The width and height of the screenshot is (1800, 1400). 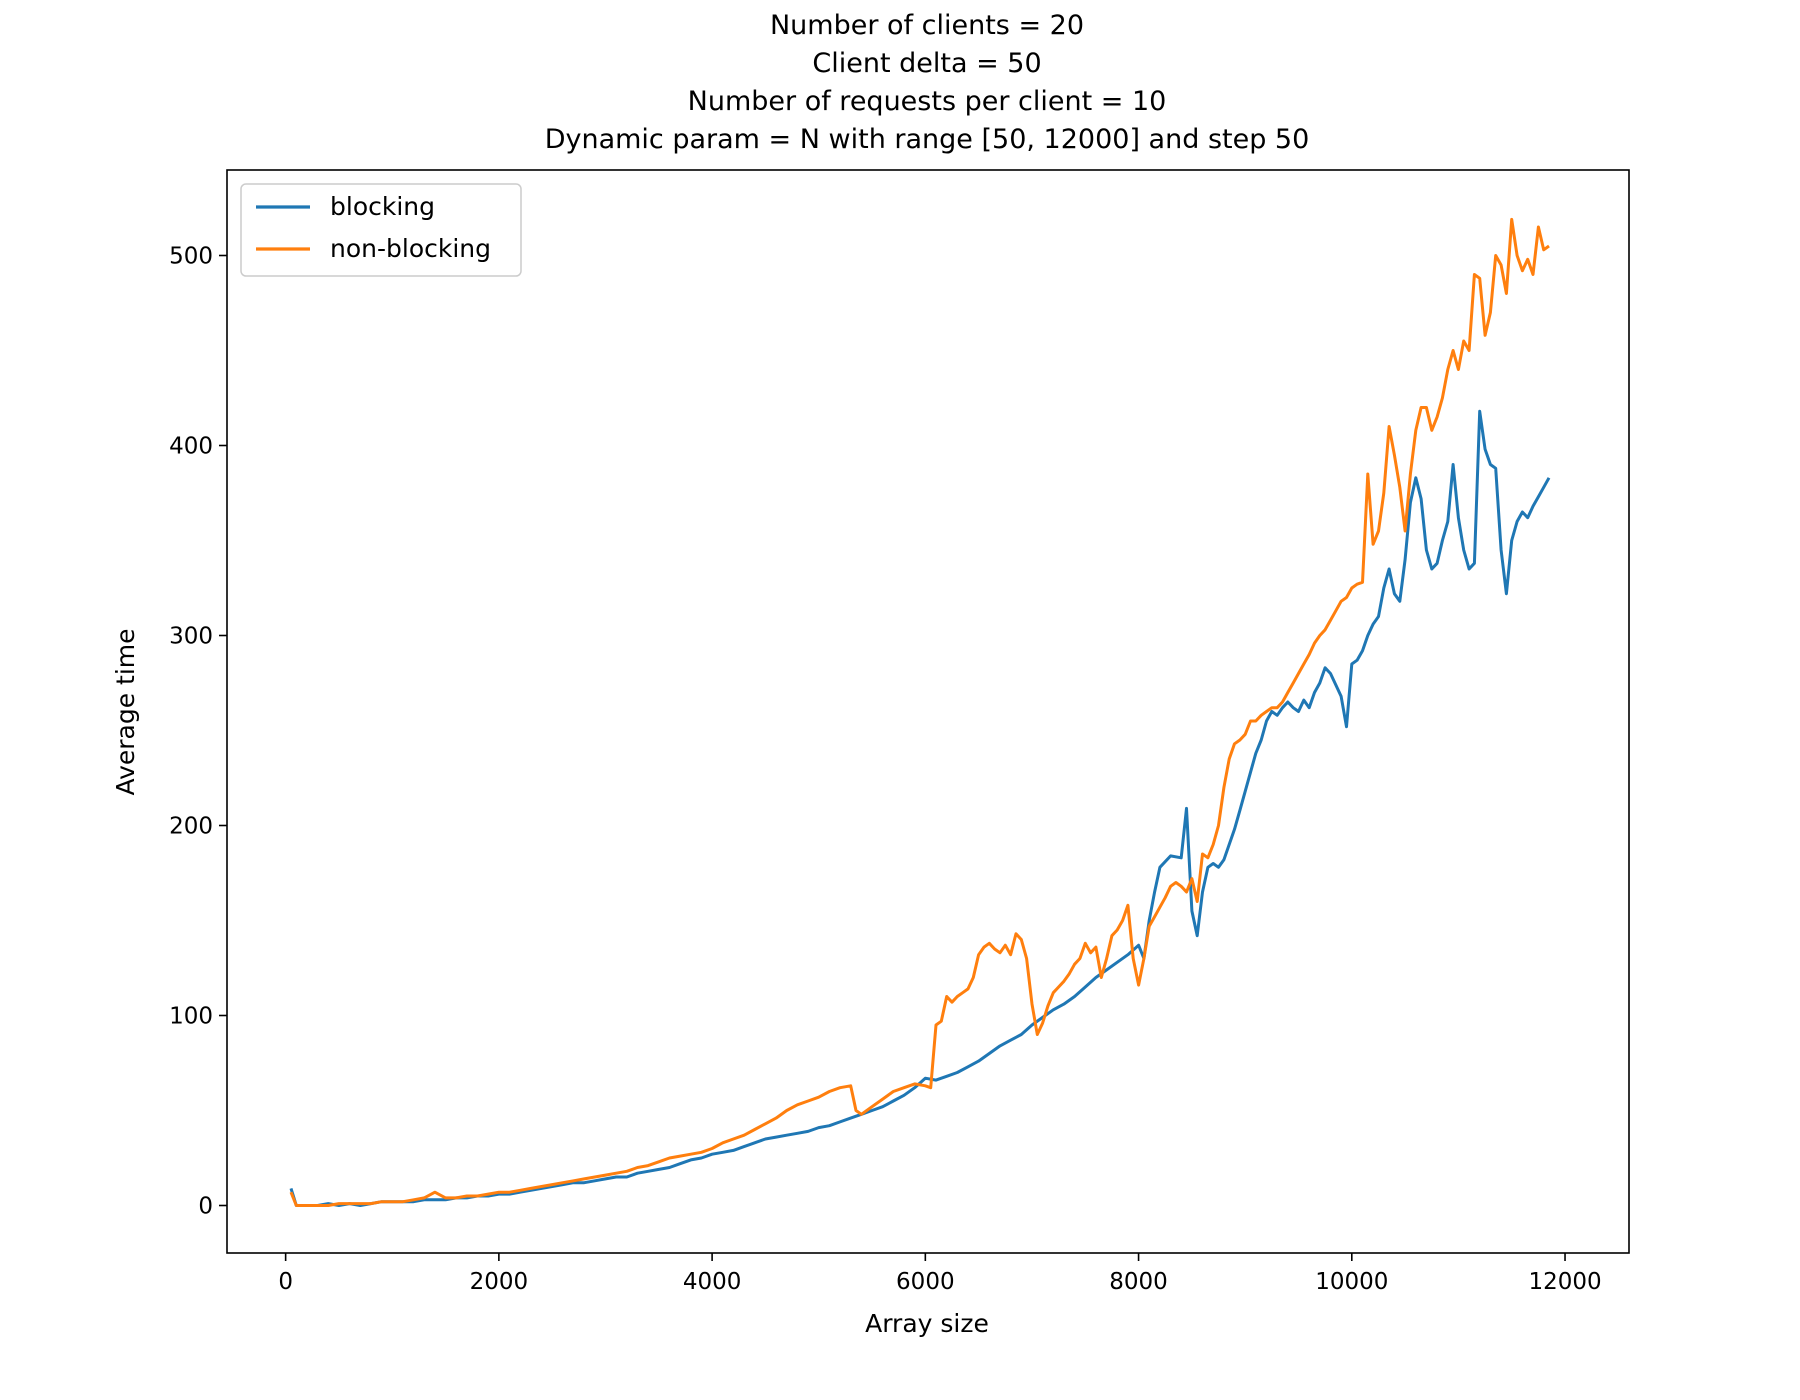 What do you see at coordinates (191, 447) in the screenshot?
I see `y-tick-label: 400` at bounding box center [191, 447].